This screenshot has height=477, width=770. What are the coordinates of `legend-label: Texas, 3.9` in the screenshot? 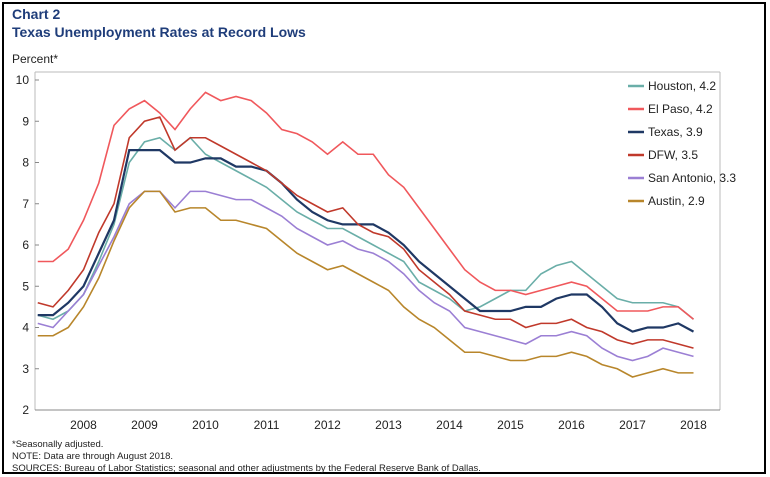 It's located at (675, 132).